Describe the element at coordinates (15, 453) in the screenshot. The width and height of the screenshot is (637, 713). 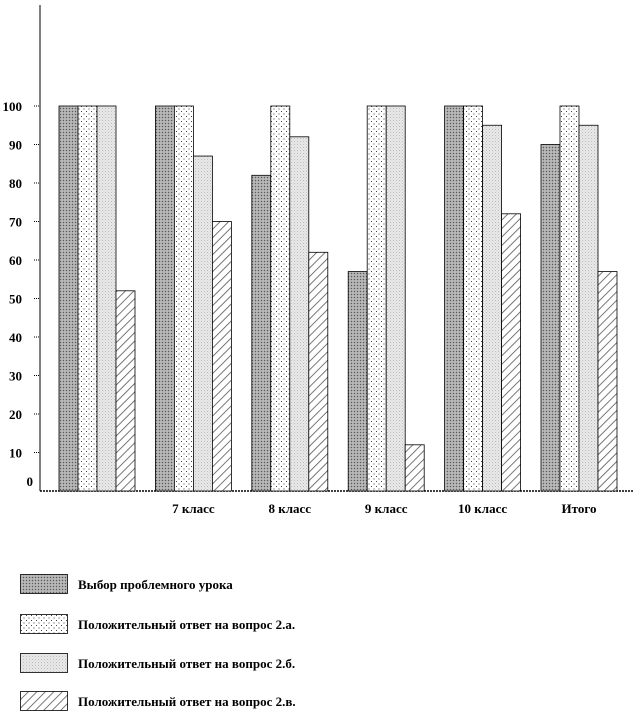
I see `y-tick-label: 10` at that location.